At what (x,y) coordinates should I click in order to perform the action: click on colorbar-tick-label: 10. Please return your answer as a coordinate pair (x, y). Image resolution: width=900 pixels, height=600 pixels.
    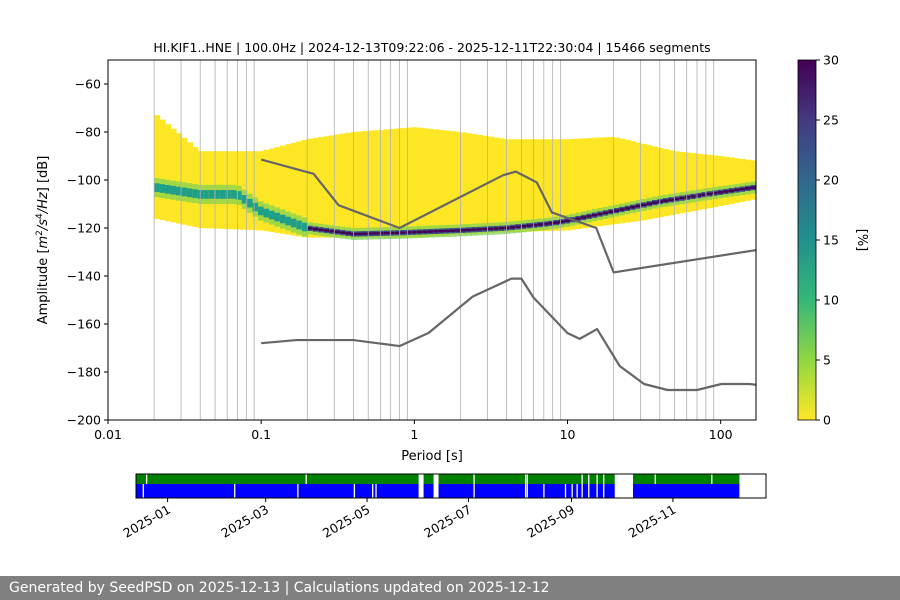
    Looking at the image, I should click on (831, 300).